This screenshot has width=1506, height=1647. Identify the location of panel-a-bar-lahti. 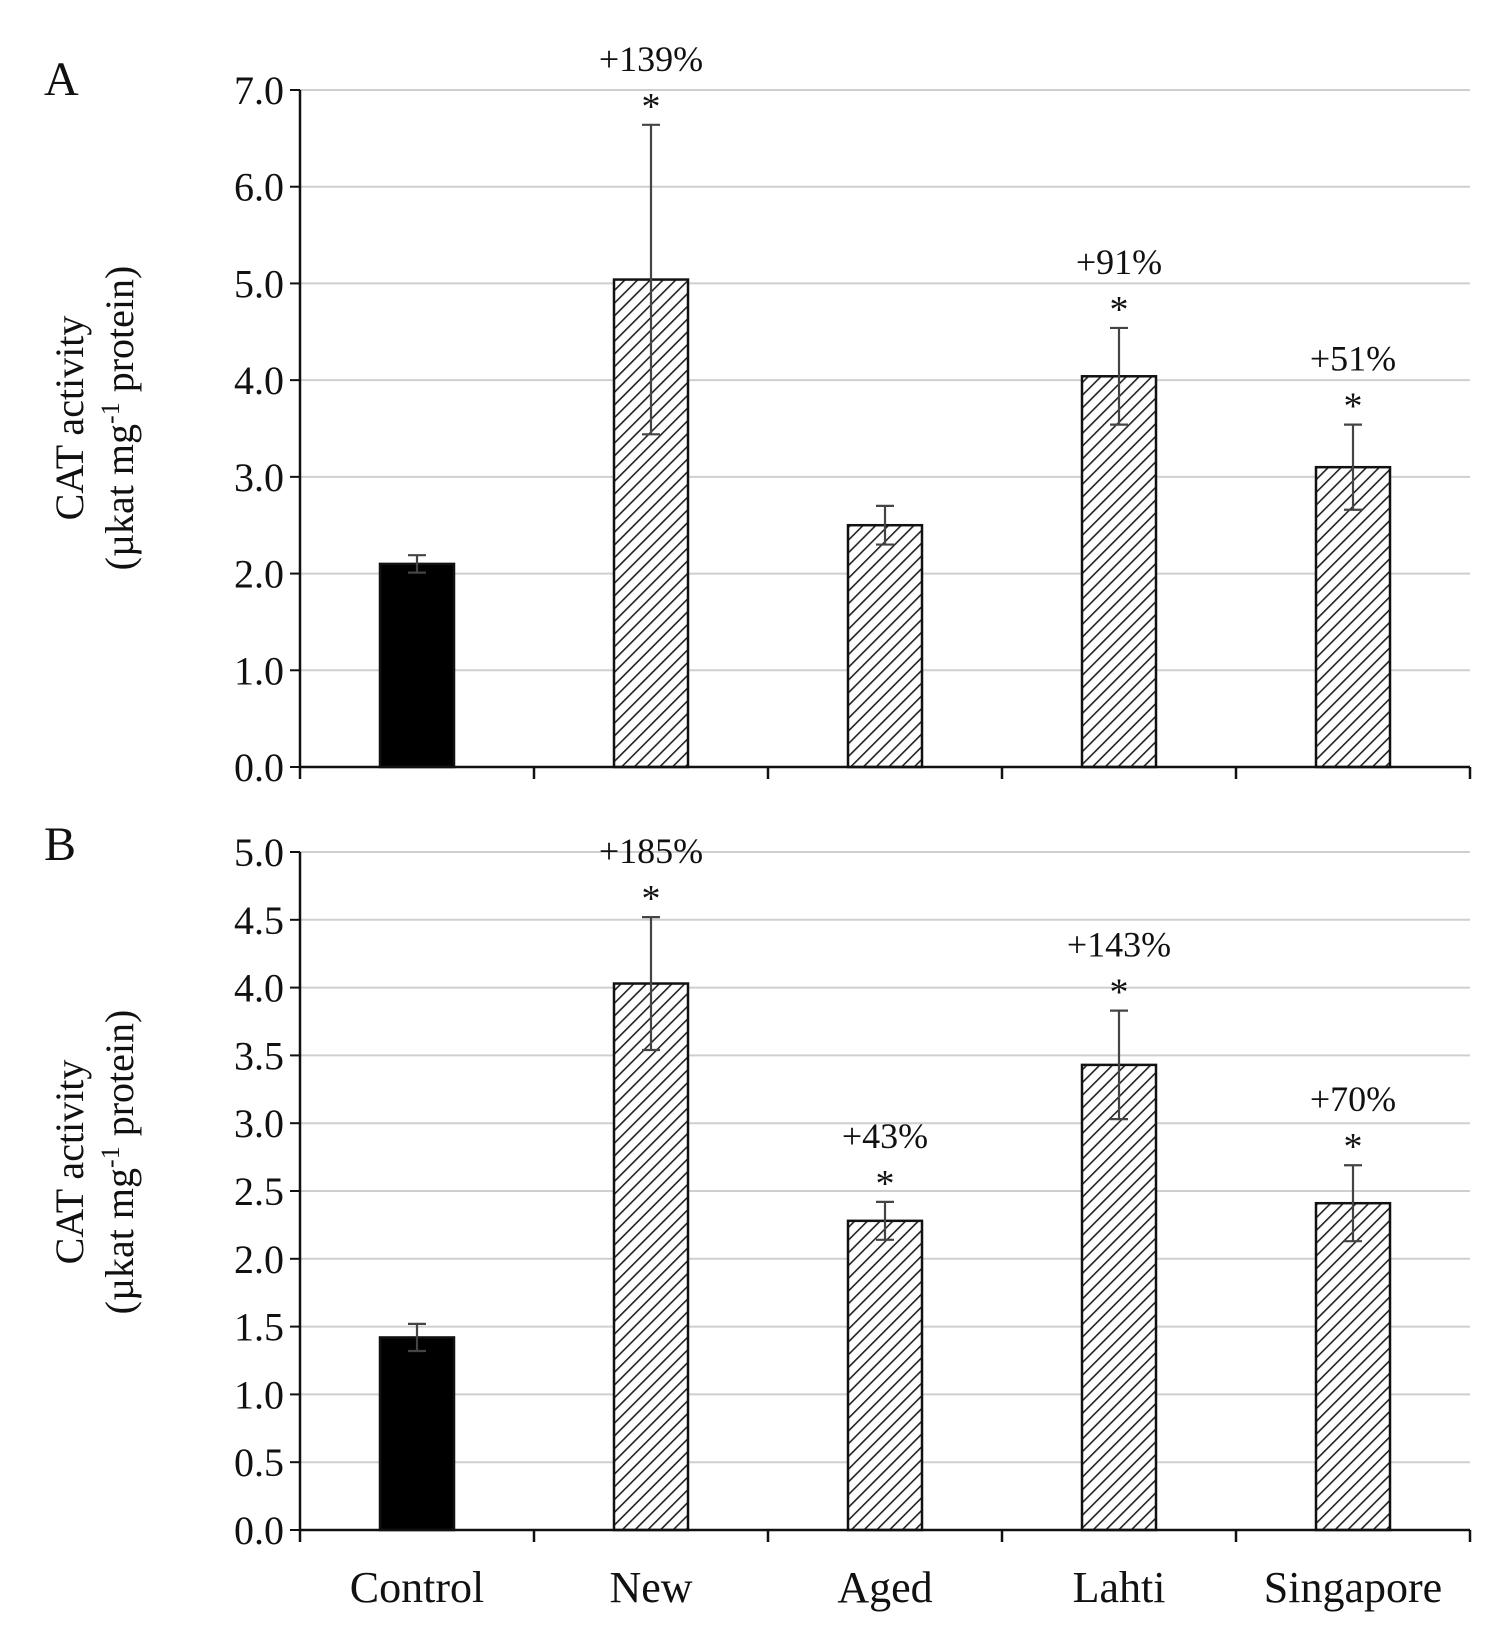
(1119, 572).